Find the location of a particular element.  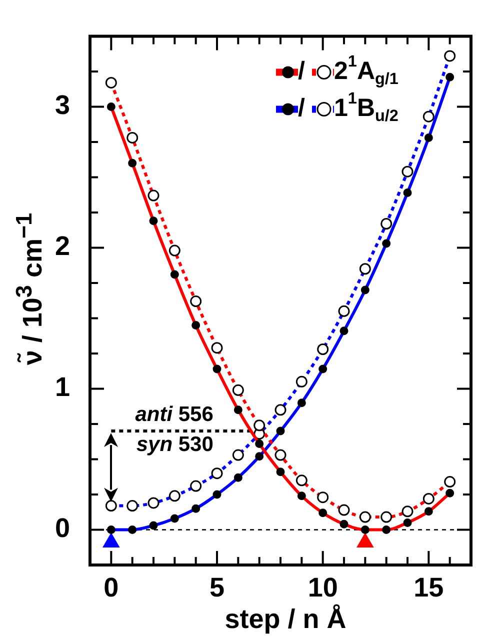

x-tick-label: 15 is located at coordinates (429, 587).